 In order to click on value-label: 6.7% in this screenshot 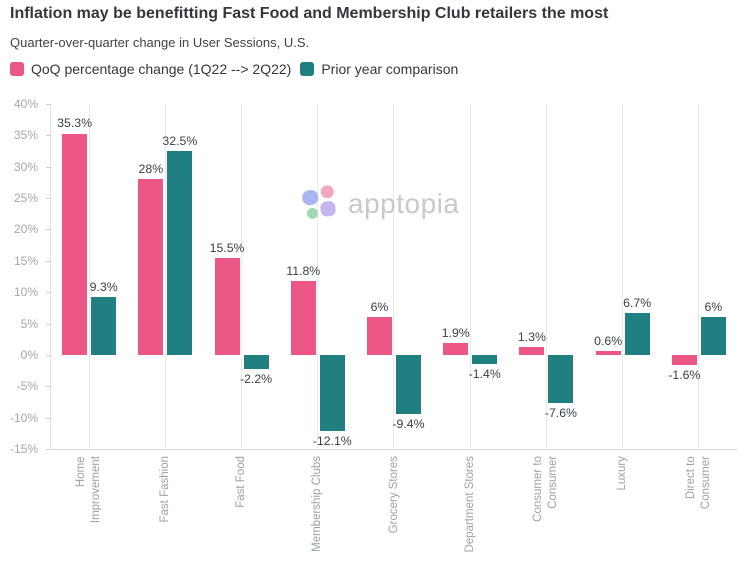, I will do `click(637, 302)`.